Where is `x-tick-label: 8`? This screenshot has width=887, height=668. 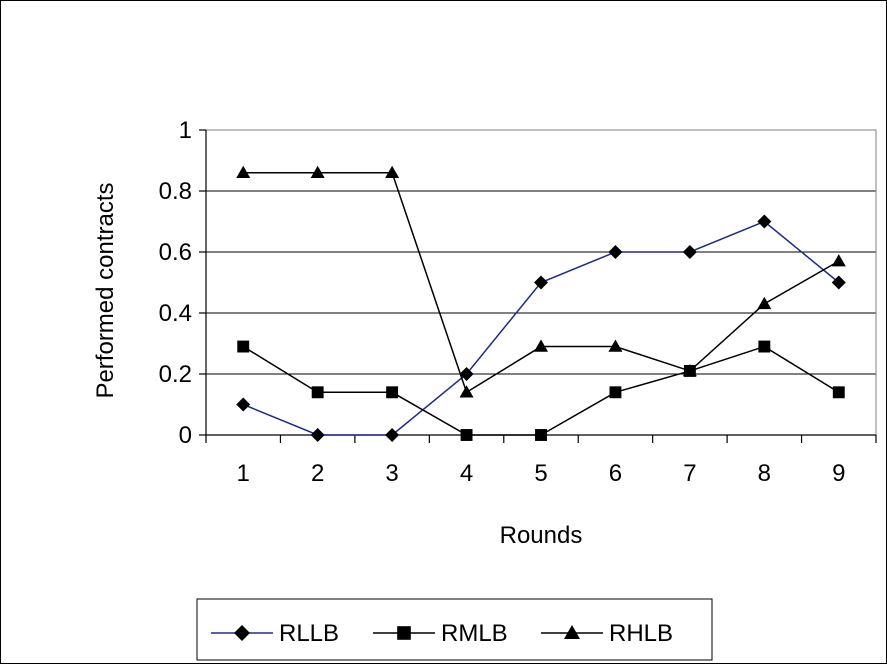 x-tick-label: 8 is located at coordinates (764, 473).